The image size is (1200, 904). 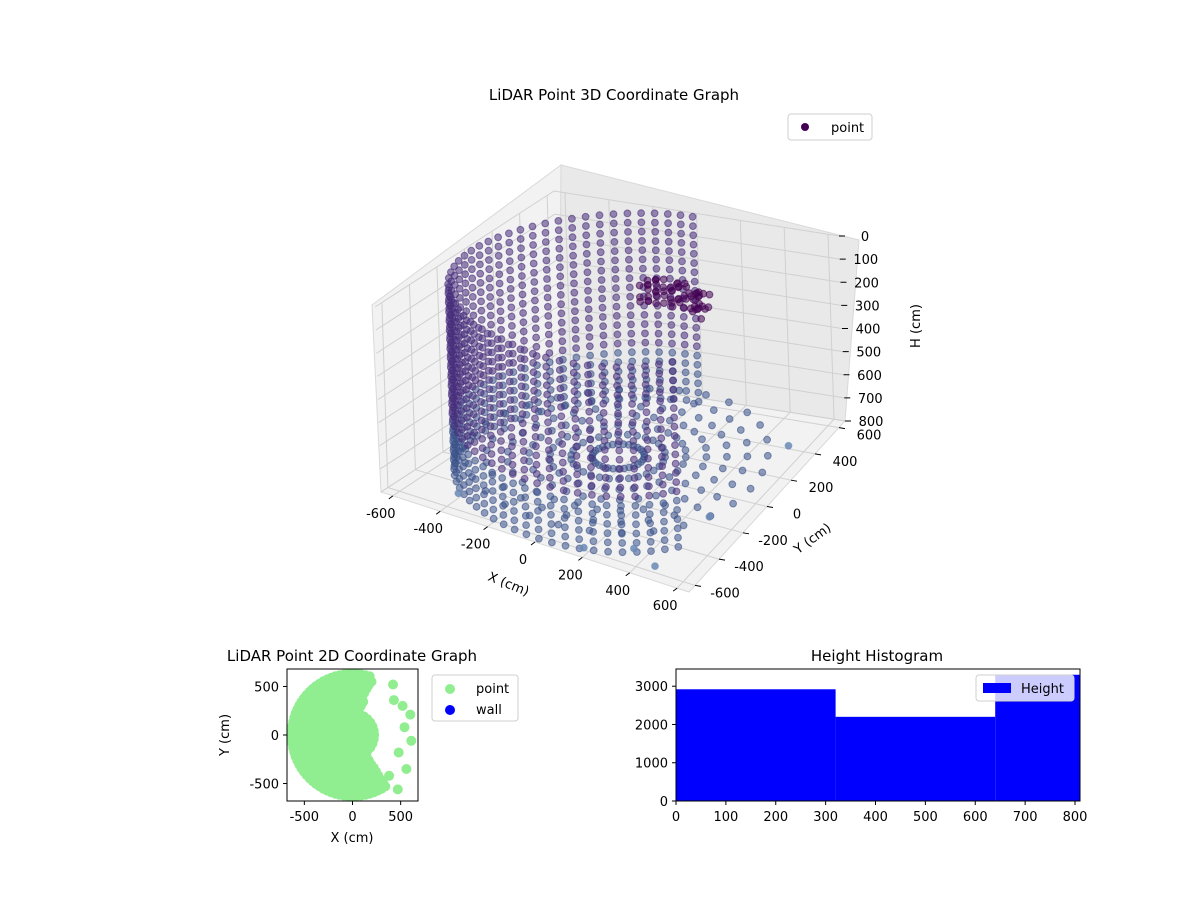 What do you see at coordinates (508, 585) in the screenshot?
I see `x-axis-label-3d: X (cm)` at bounding box center [508, 585].